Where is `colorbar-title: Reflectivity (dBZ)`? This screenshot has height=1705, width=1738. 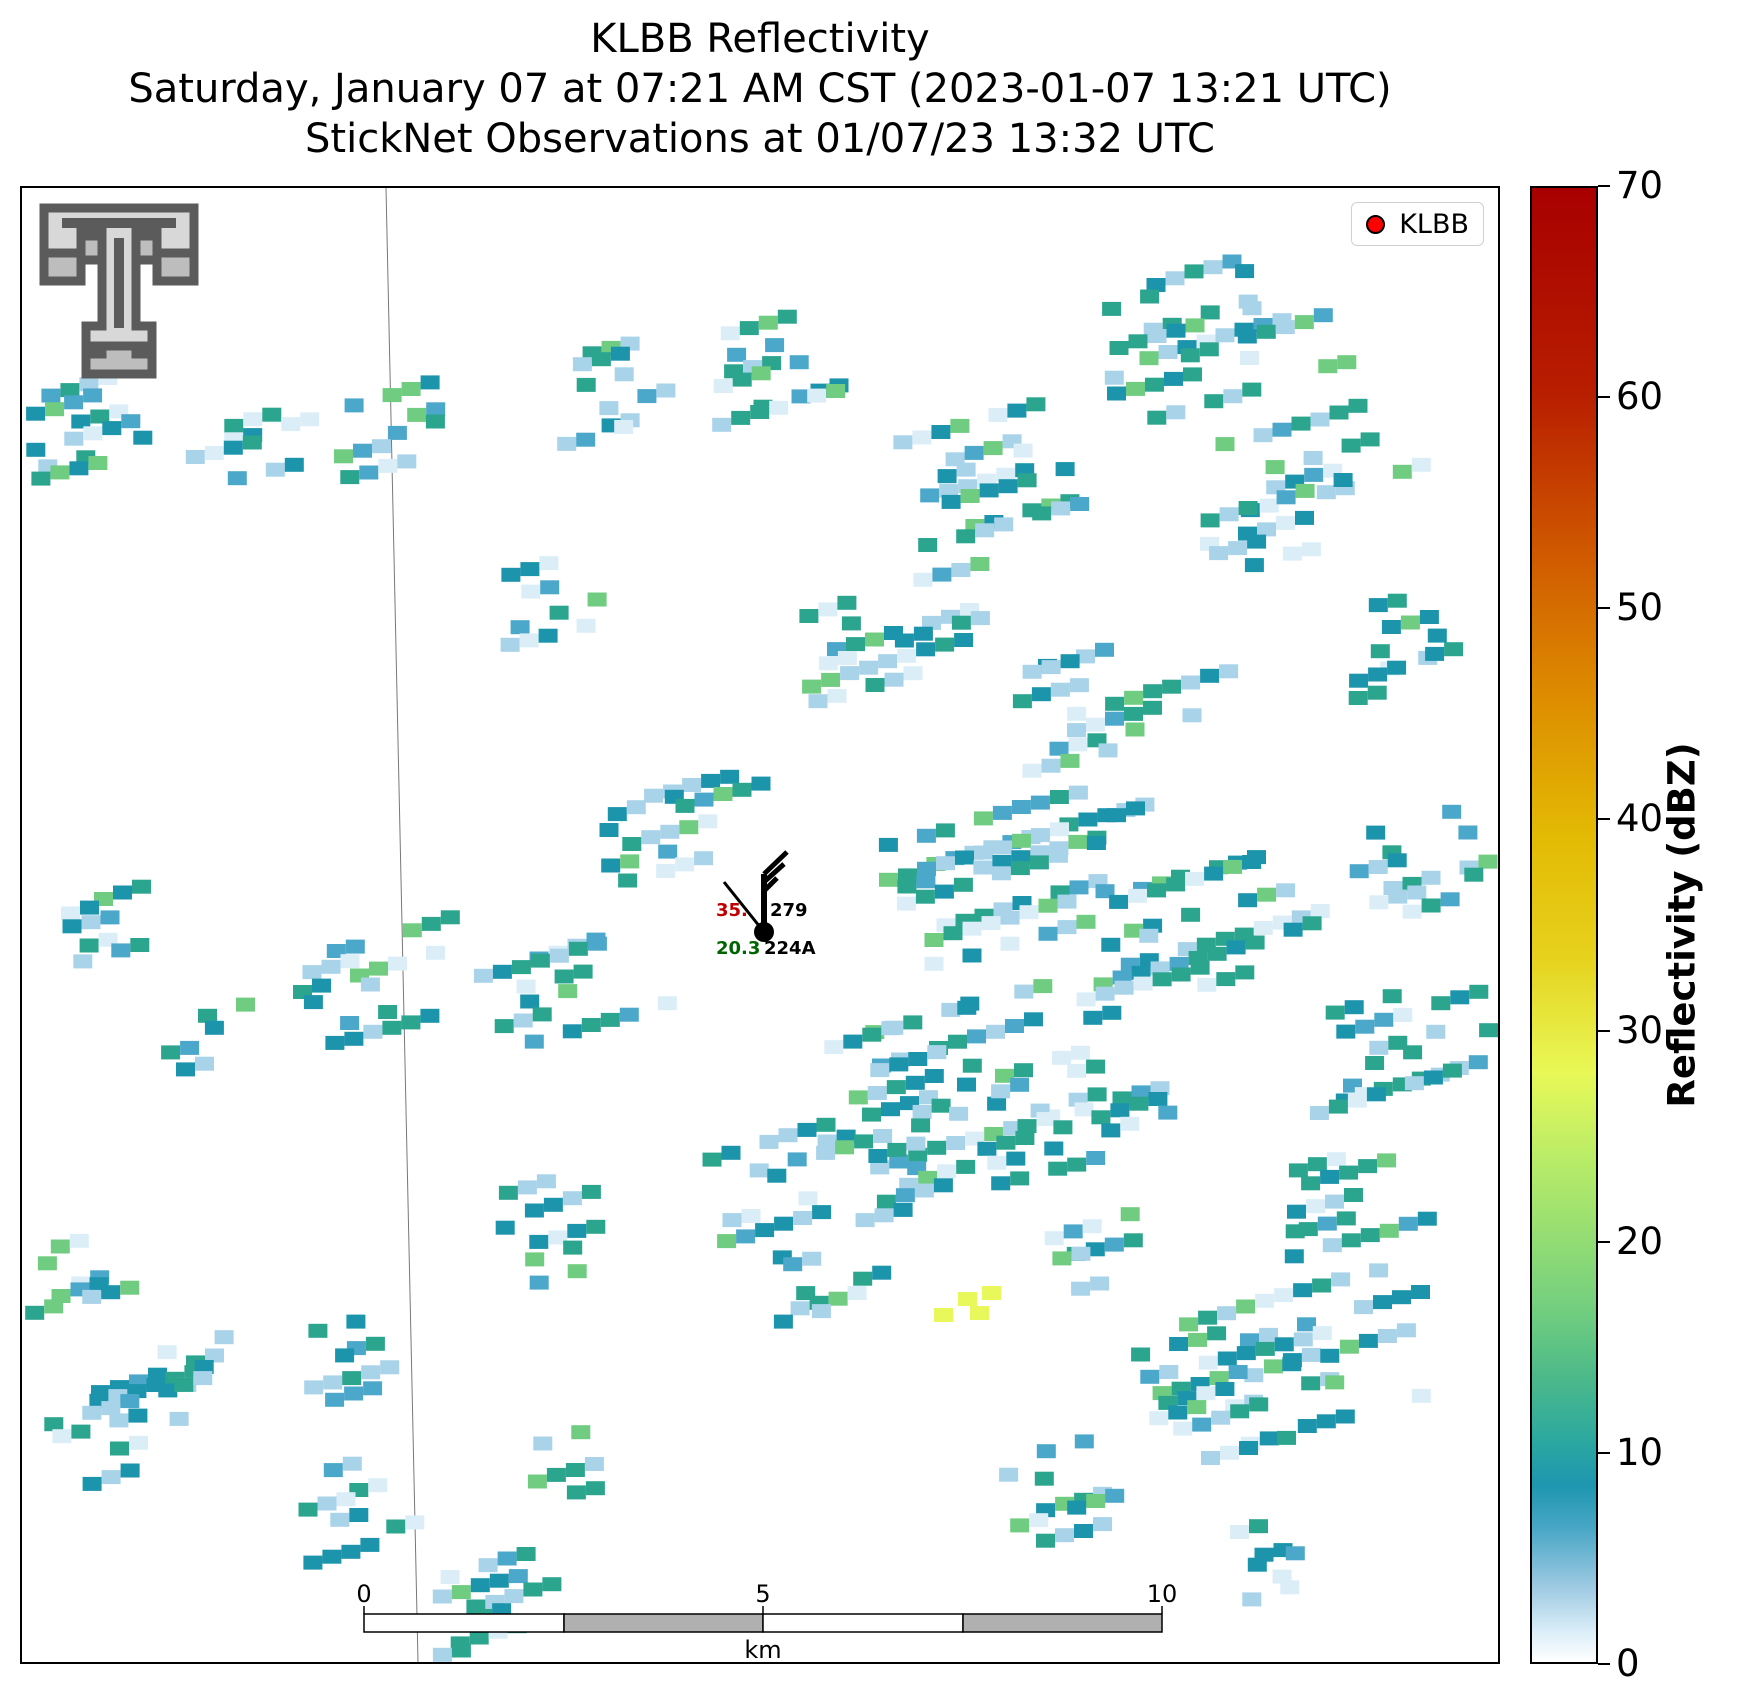
colorbar-title: Reflectivity (dBZ) is located at coordinates (1682, 925).